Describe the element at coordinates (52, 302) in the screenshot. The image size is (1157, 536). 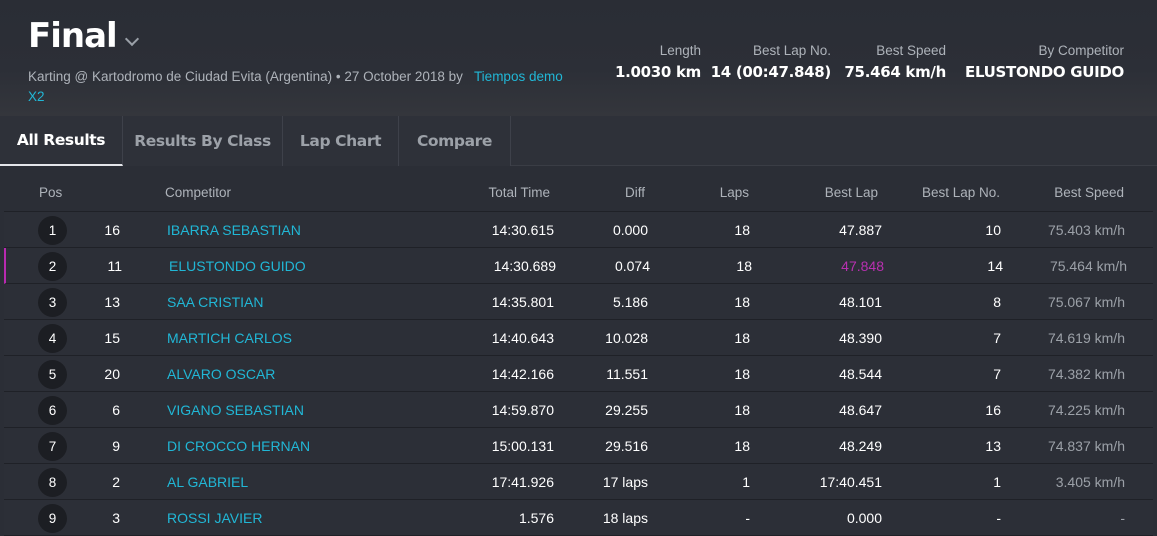
I see `position-badge: 3` at that location.